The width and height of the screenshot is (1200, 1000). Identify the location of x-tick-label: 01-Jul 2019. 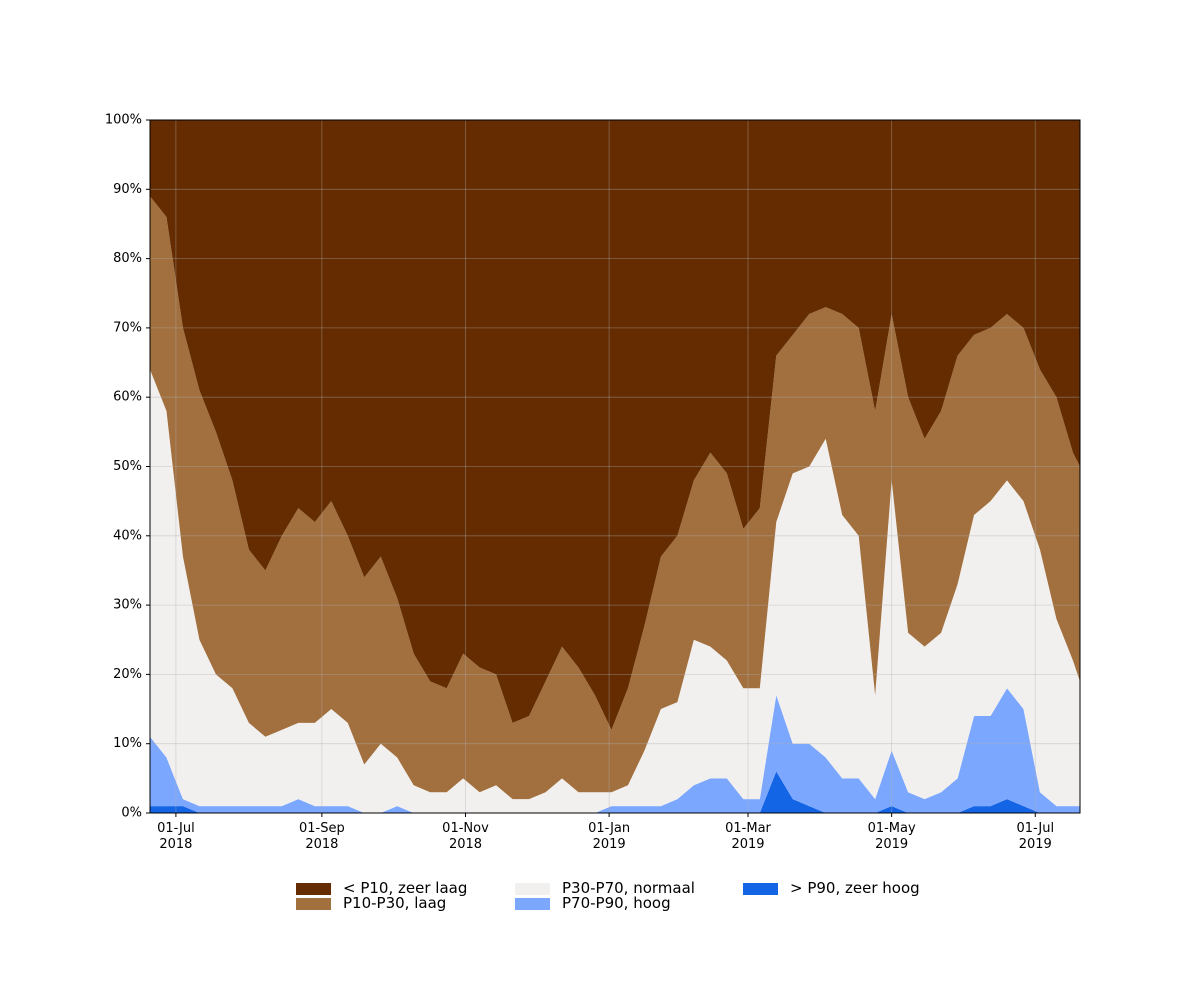
(1035, 836).